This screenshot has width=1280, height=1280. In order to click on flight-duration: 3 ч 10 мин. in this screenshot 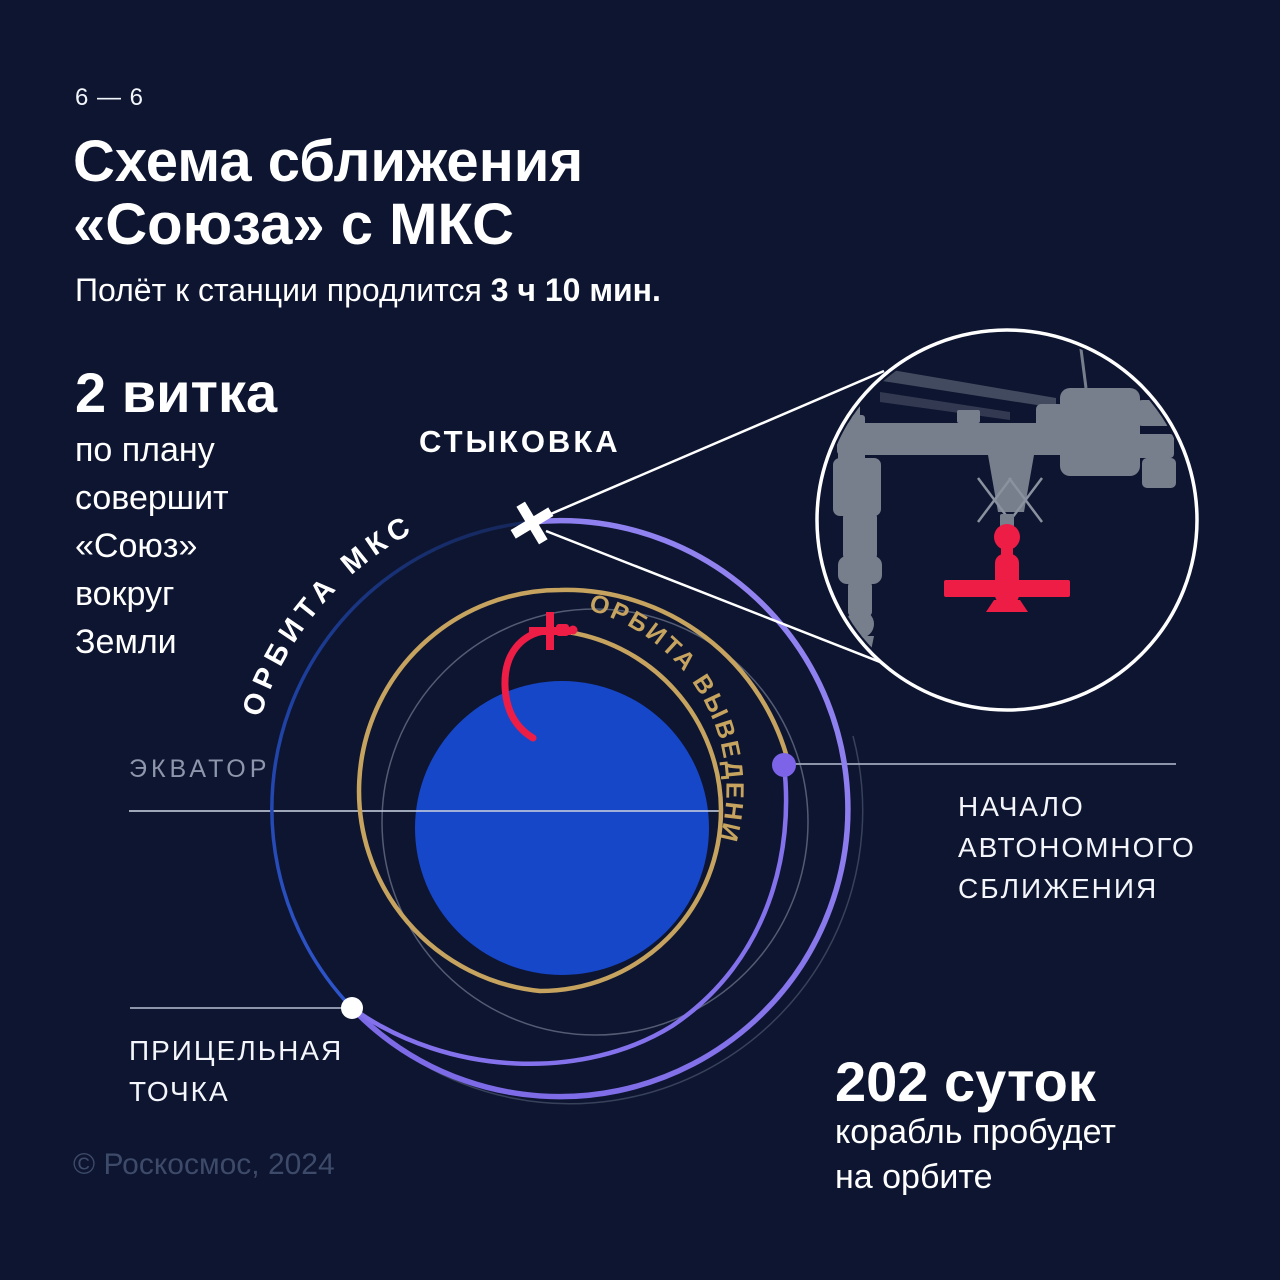, I will do `click(575, 290)`.